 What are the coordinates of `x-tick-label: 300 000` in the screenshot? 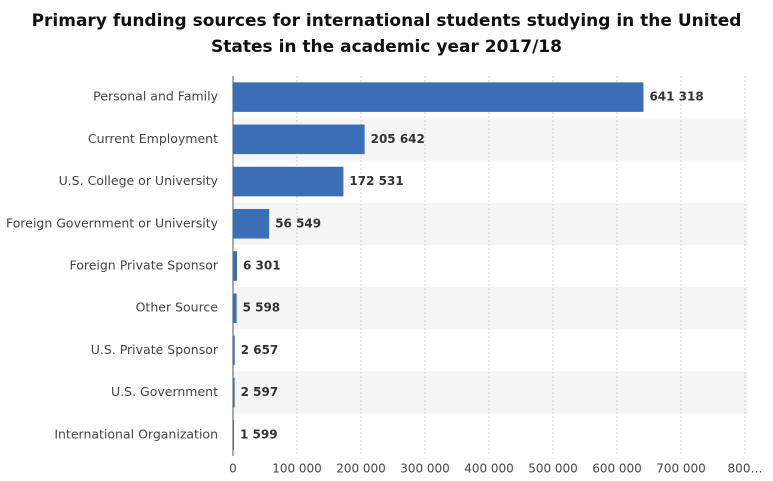 It's located at (425, 469).